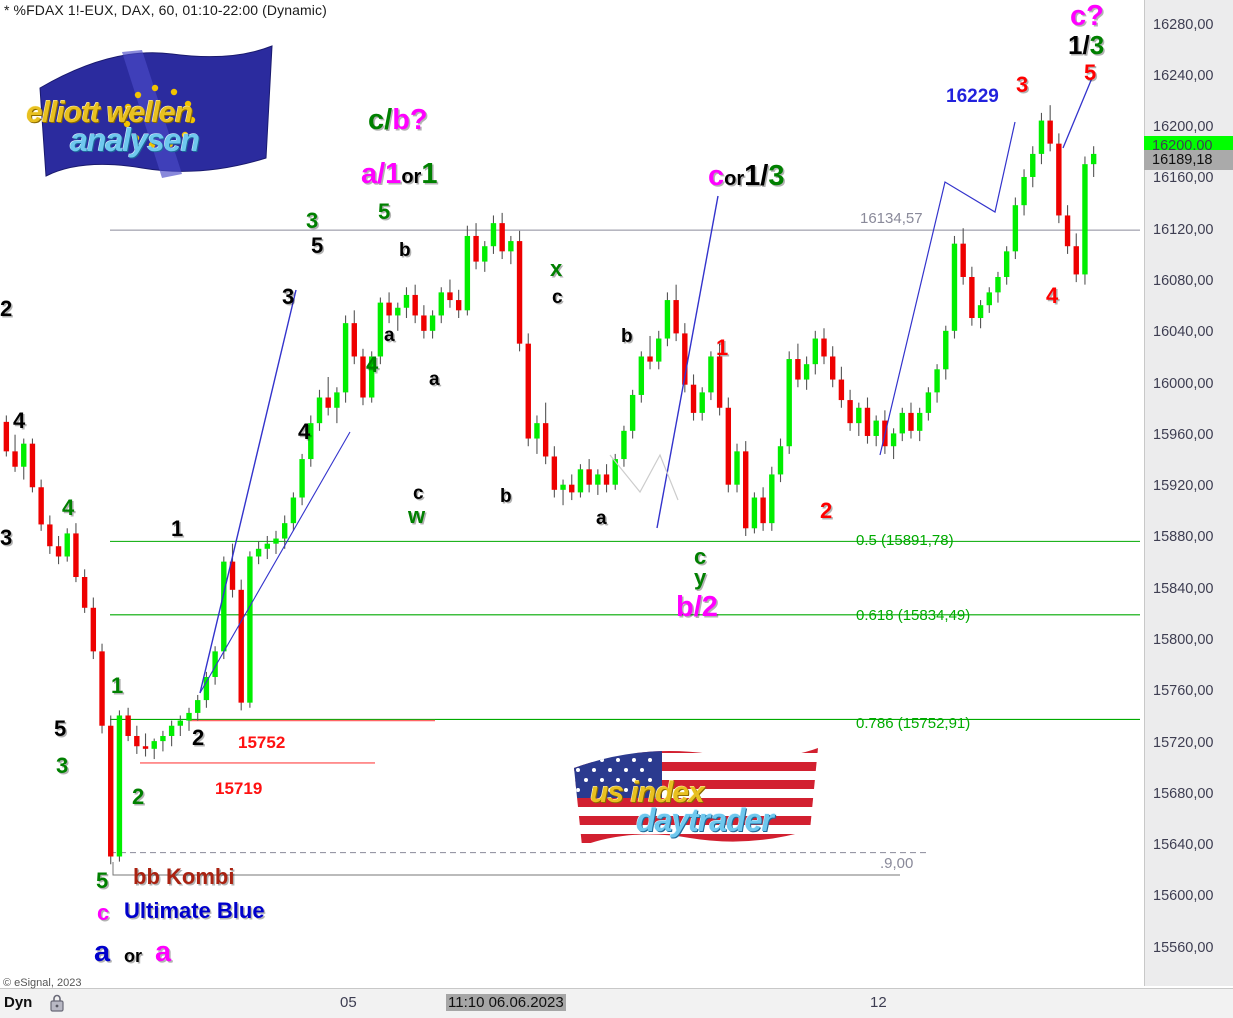  Describe the element at coordinates (616, 1003) in the screenshot. I see `time-axis: Dyn 05 11:10 06.06.2023 12` at that location.